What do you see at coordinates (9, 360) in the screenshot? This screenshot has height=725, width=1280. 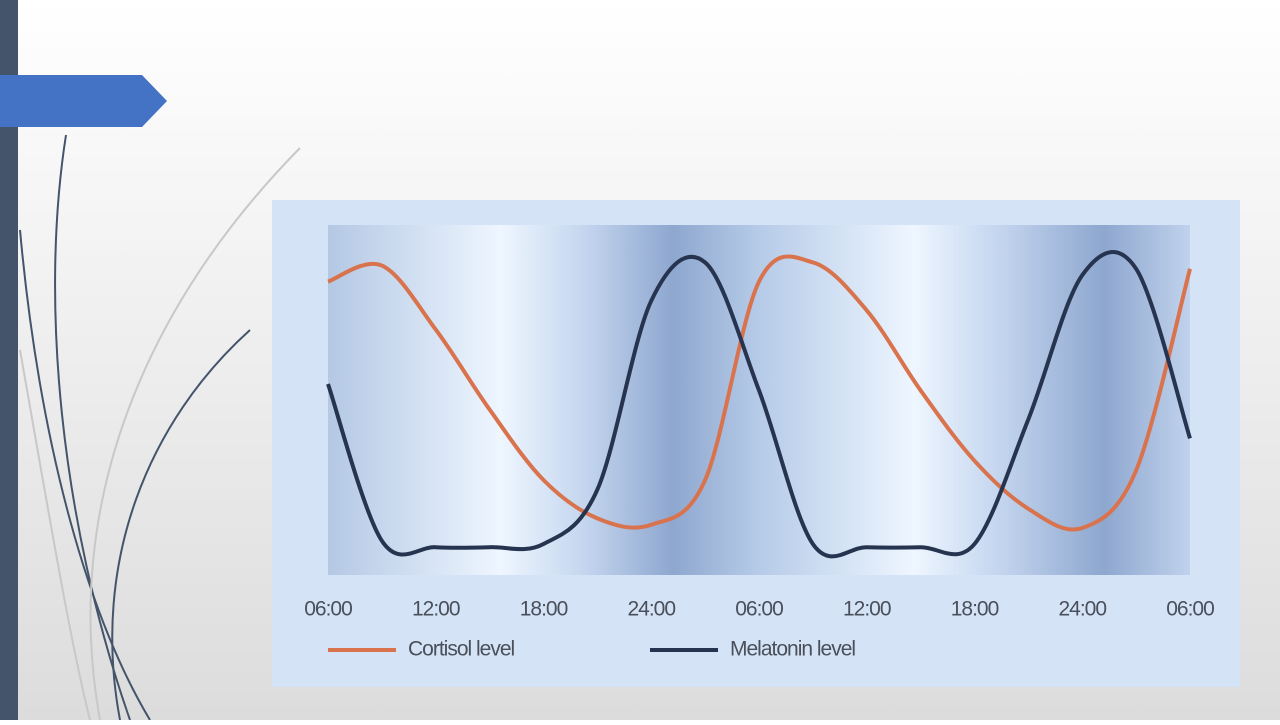 I see `side-bar` at bounding box center [9, 360].